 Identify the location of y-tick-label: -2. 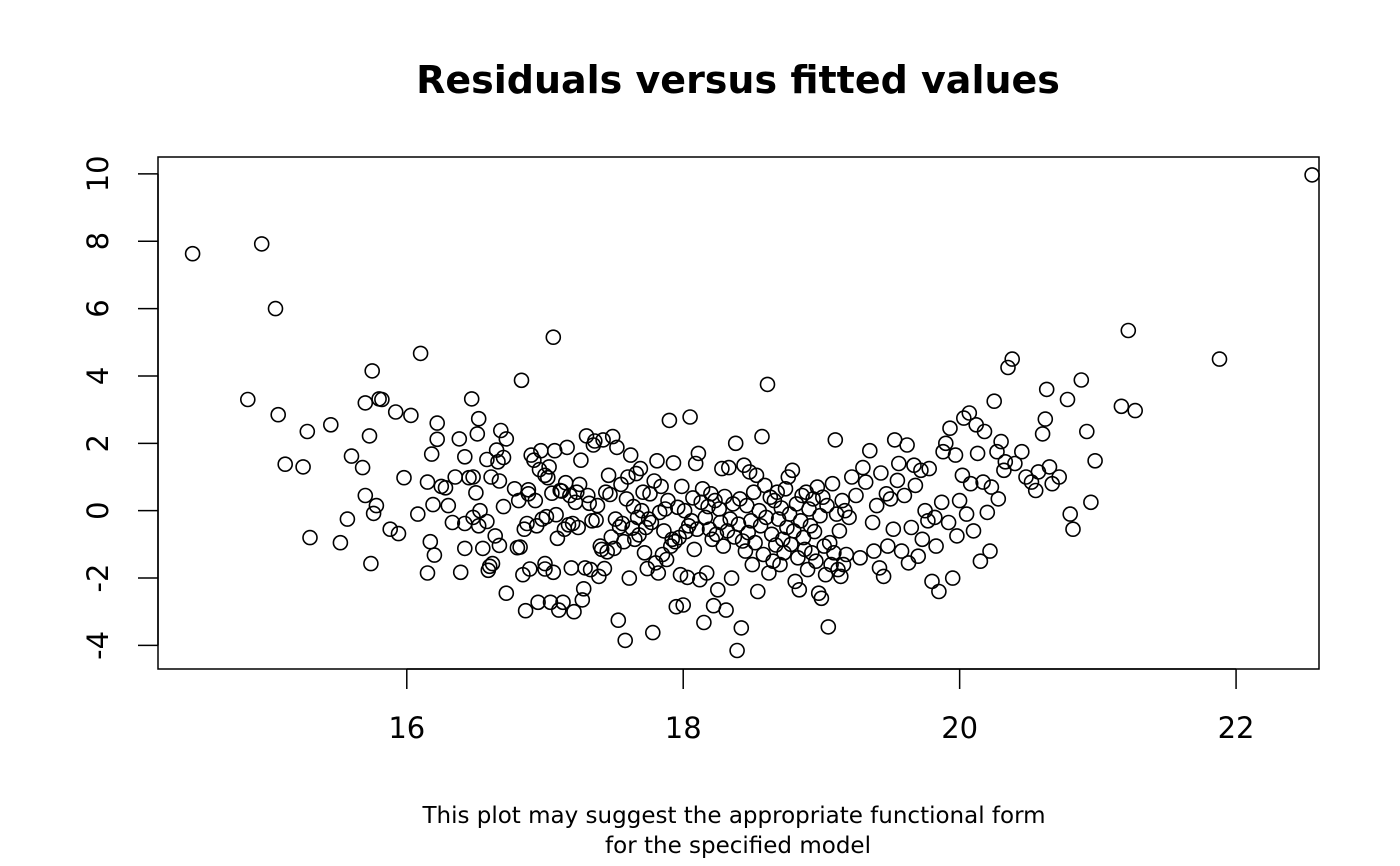
(98, 578).